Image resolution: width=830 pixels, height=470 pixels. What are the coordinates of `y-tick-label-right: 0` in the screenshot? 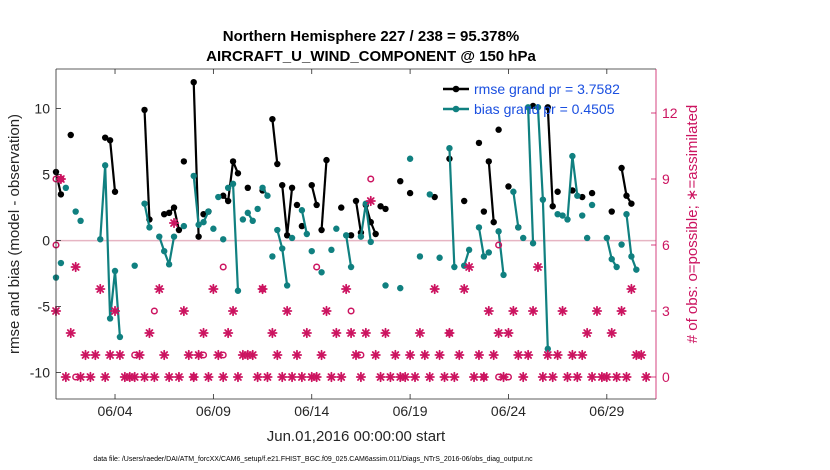 It's located at (666, 377).